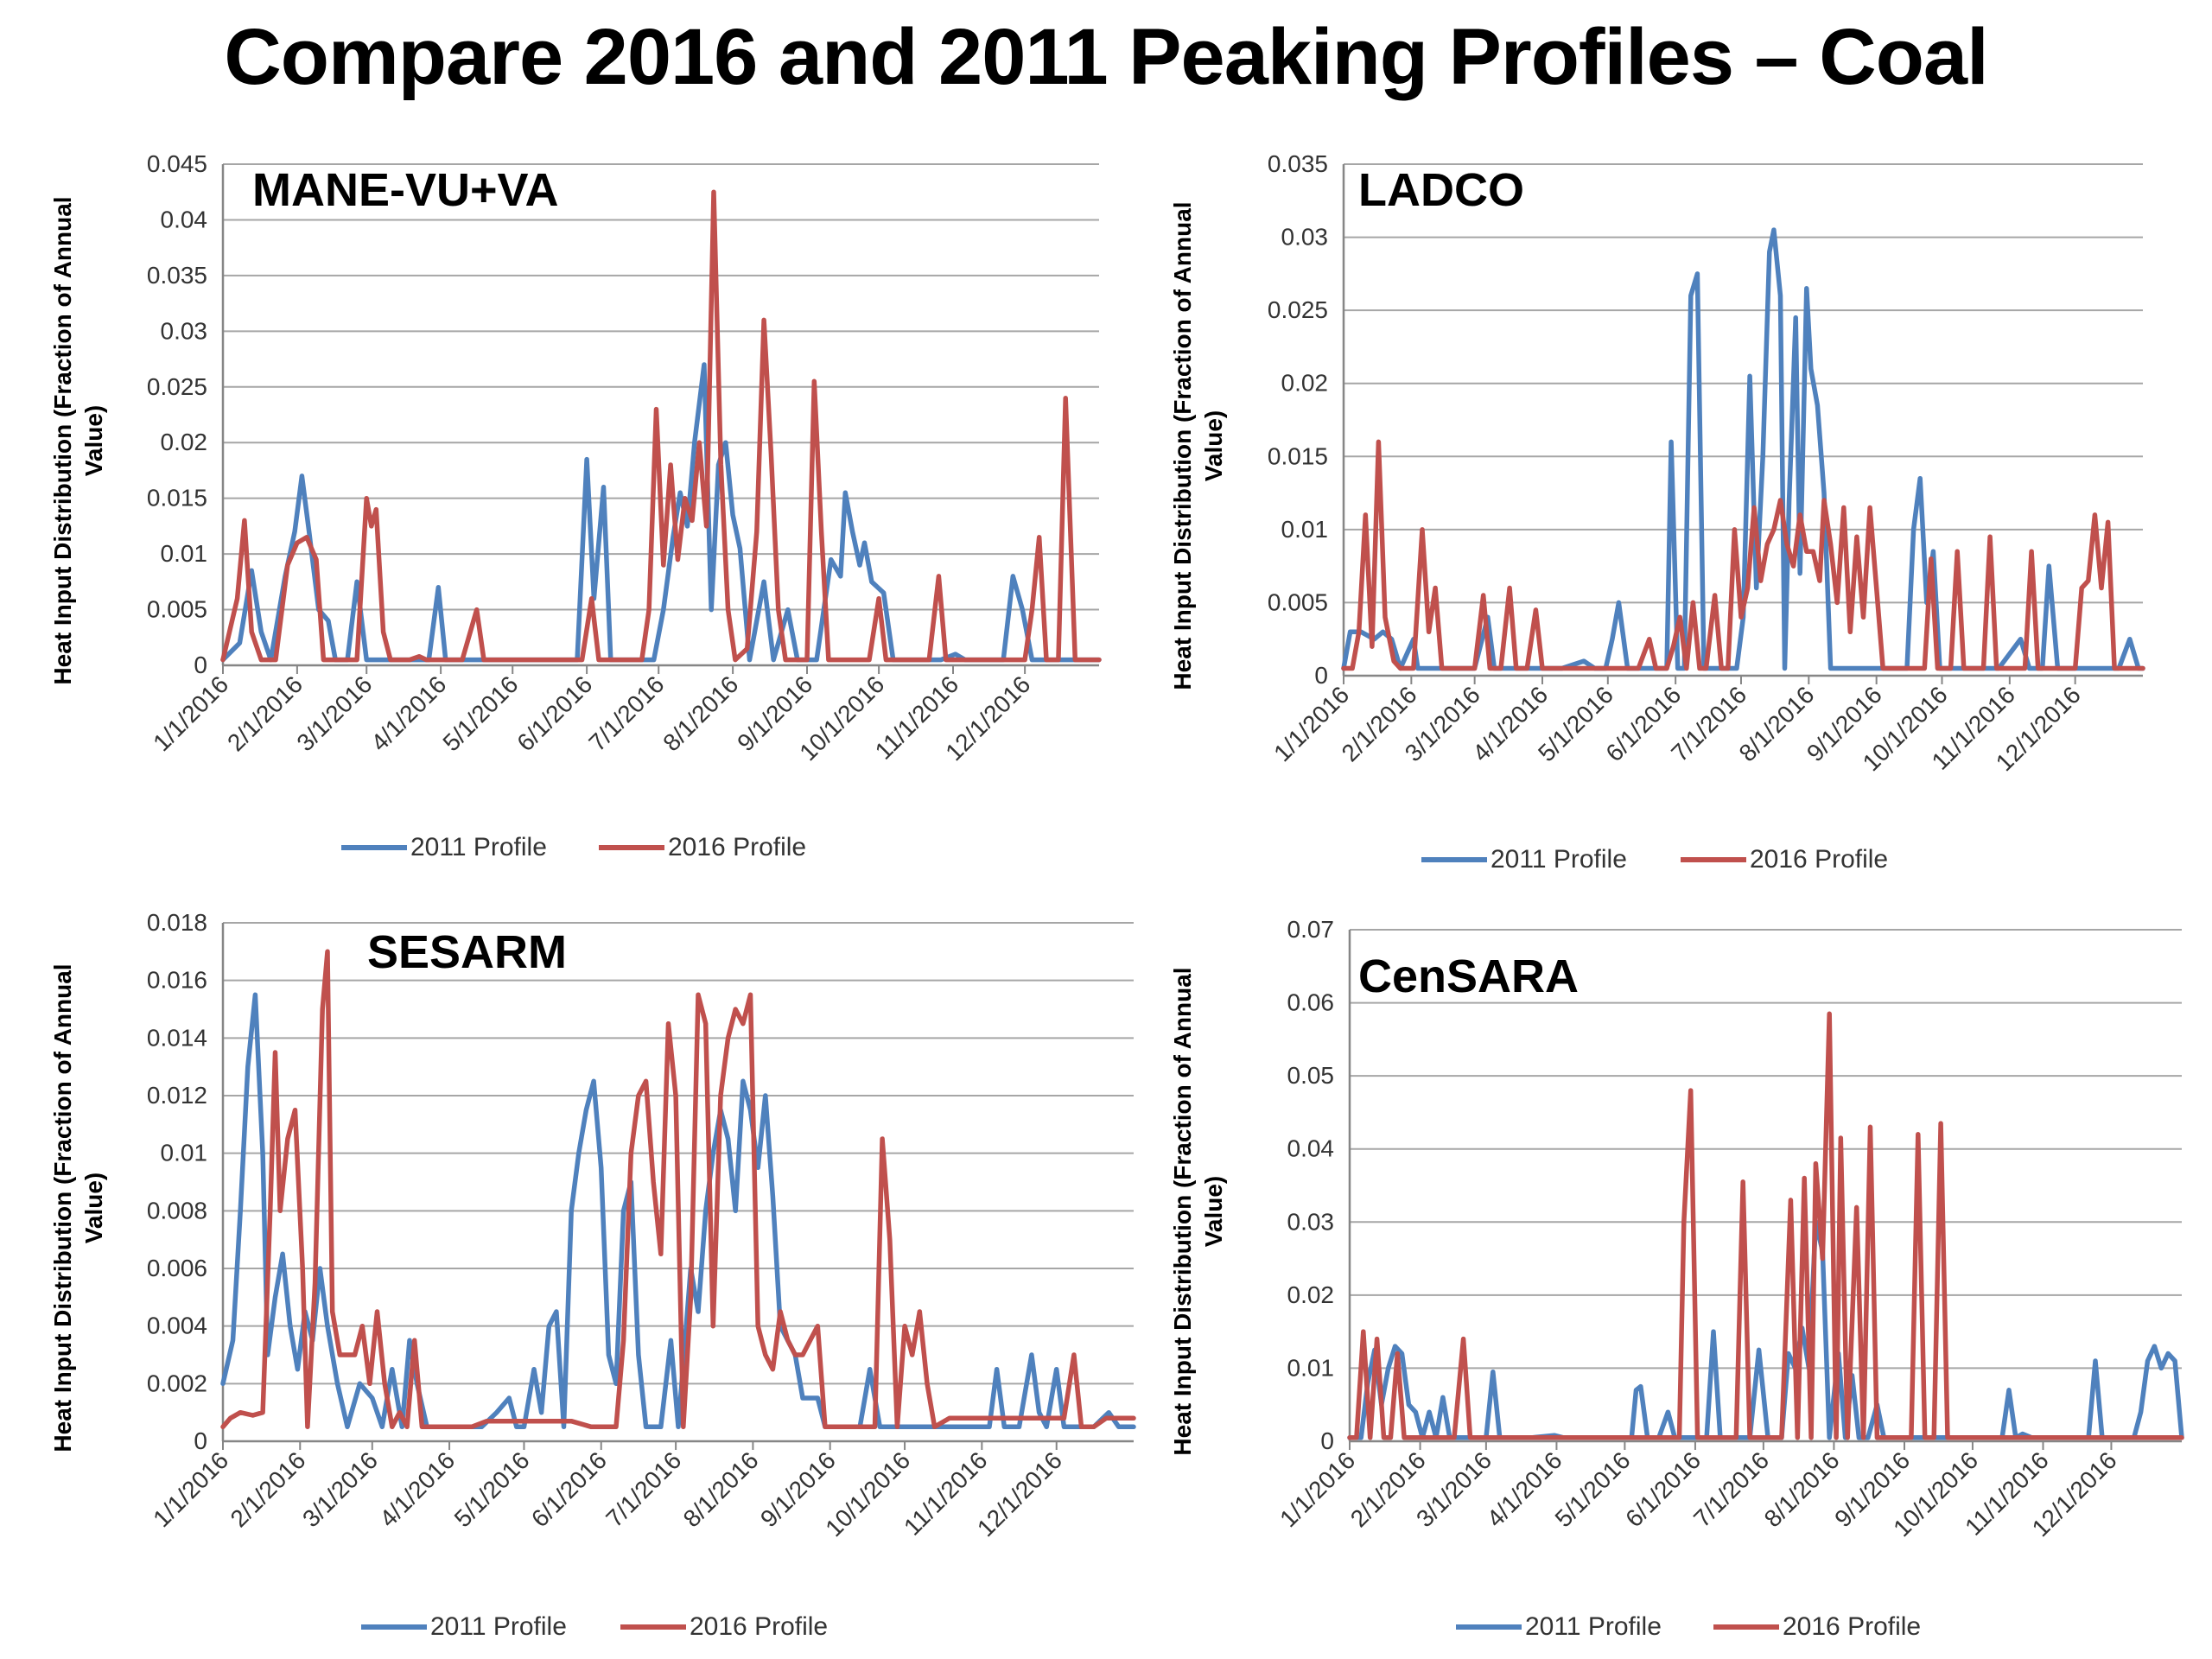 The height and width of the screenshot is (1659, 2212). Describe the element at coordinates (177, 1210) in the screenshot. I see `y-tick-label: 0.008` at that location.